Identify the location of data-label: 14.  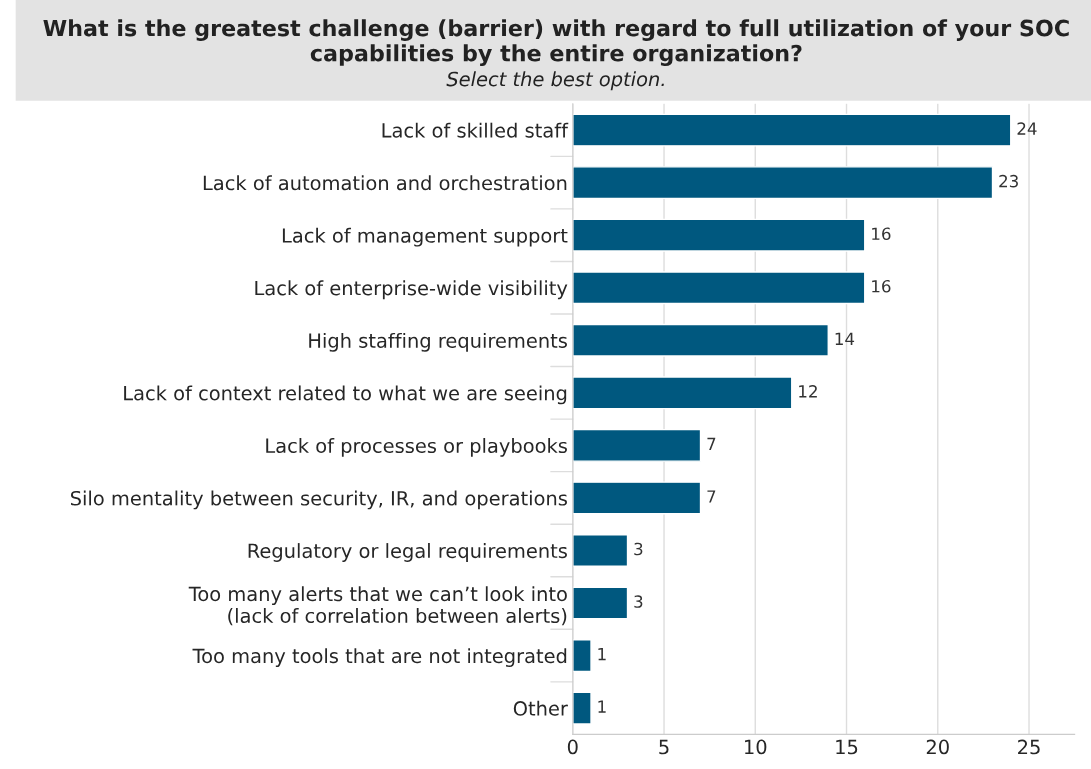
(845, 338).